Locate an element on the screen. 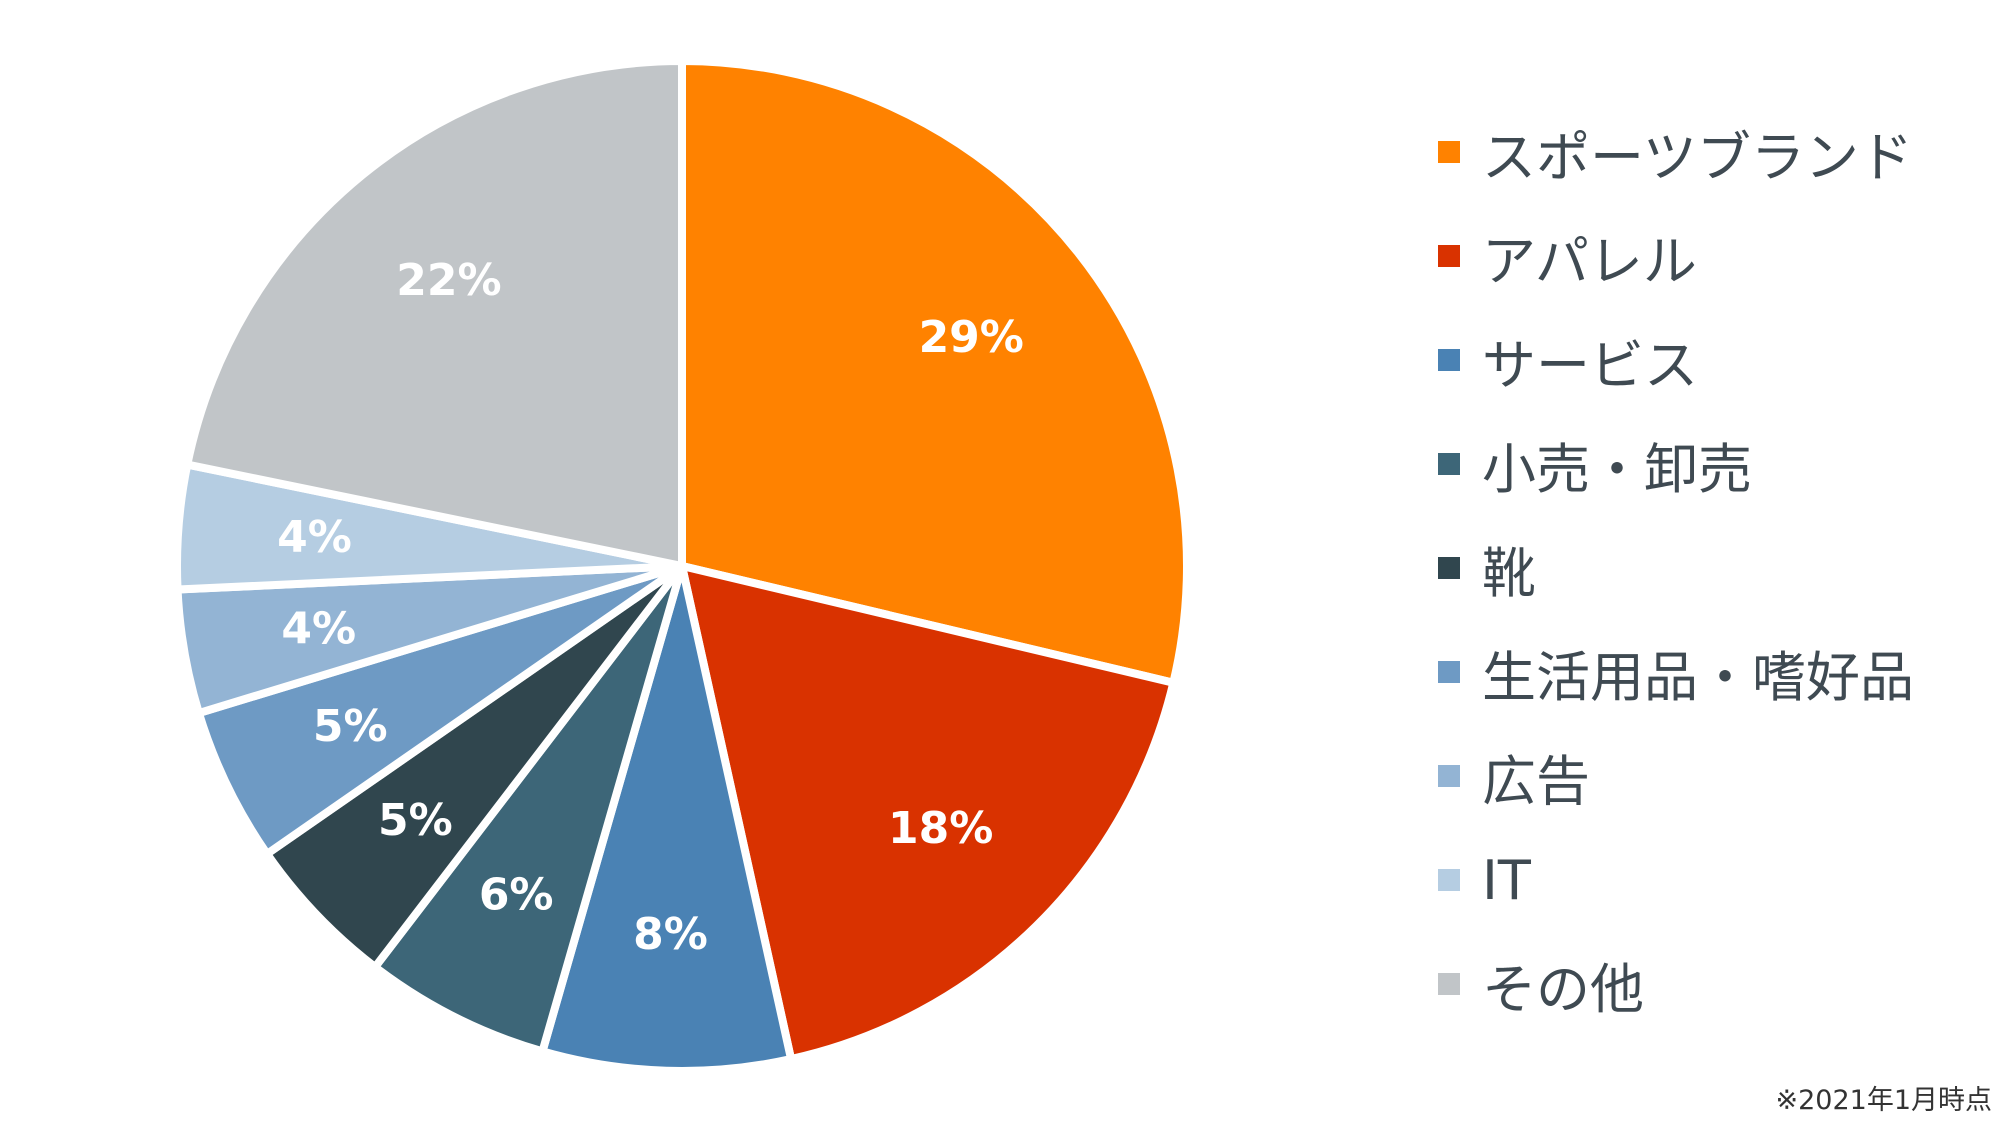 This screenshot has width=2000, height=1125. legend-item: 靴 is located at coordinates (1708, 568).